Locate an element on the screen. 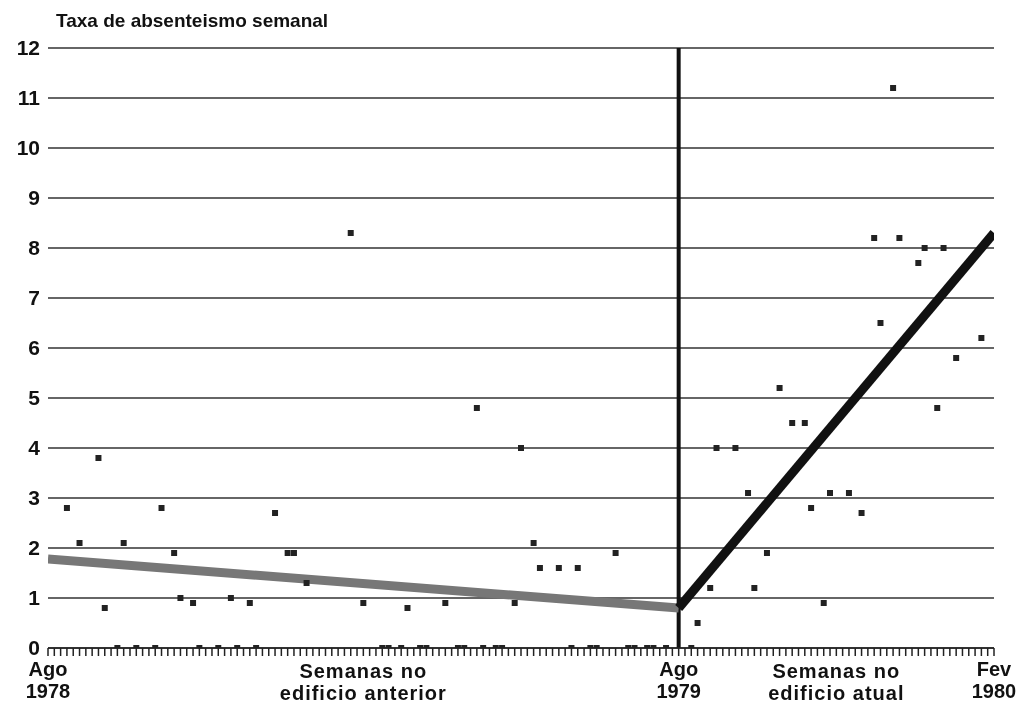 The height and width of the screenshot is (719, 1036). y-tick-label: 12 is located at coordinates (28, 48).